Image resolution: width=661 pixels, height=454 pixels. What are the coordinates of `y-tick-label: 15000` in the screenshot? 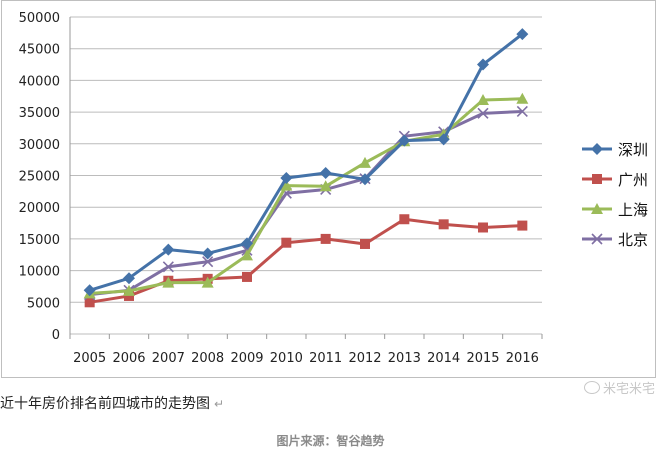 It's located at (39, 240).